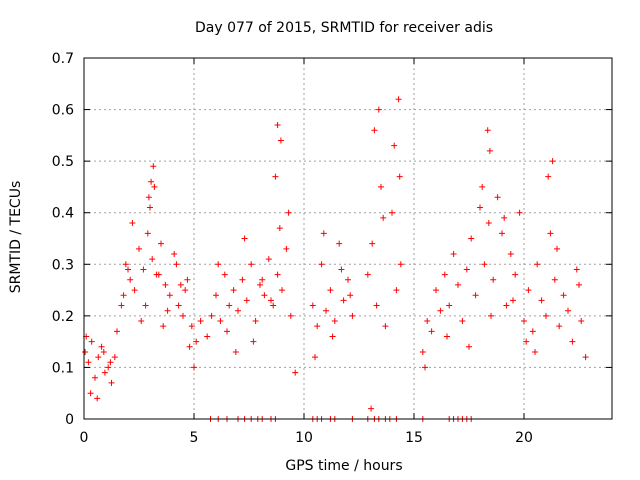 This screenshot has height=480, width=640. I want to click on y-tick-label: 0.7, so click(63, 59).